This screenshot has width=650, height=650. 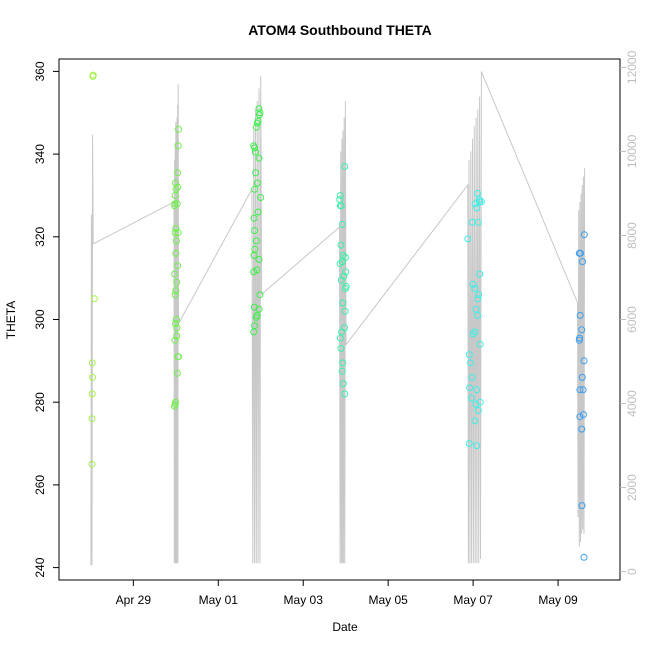 What do you see at coordinates (345, 627) in the screenshot?
I see `x-axis-label: Date` at bounding box center [345, 627].